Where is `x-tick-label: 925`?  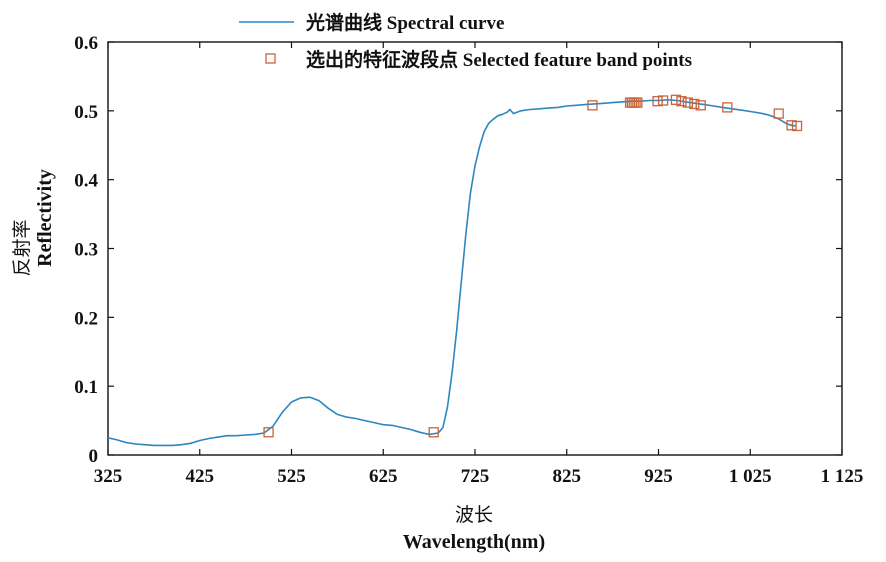
x-tick-label: 925 is located at coordinates (658, 476).